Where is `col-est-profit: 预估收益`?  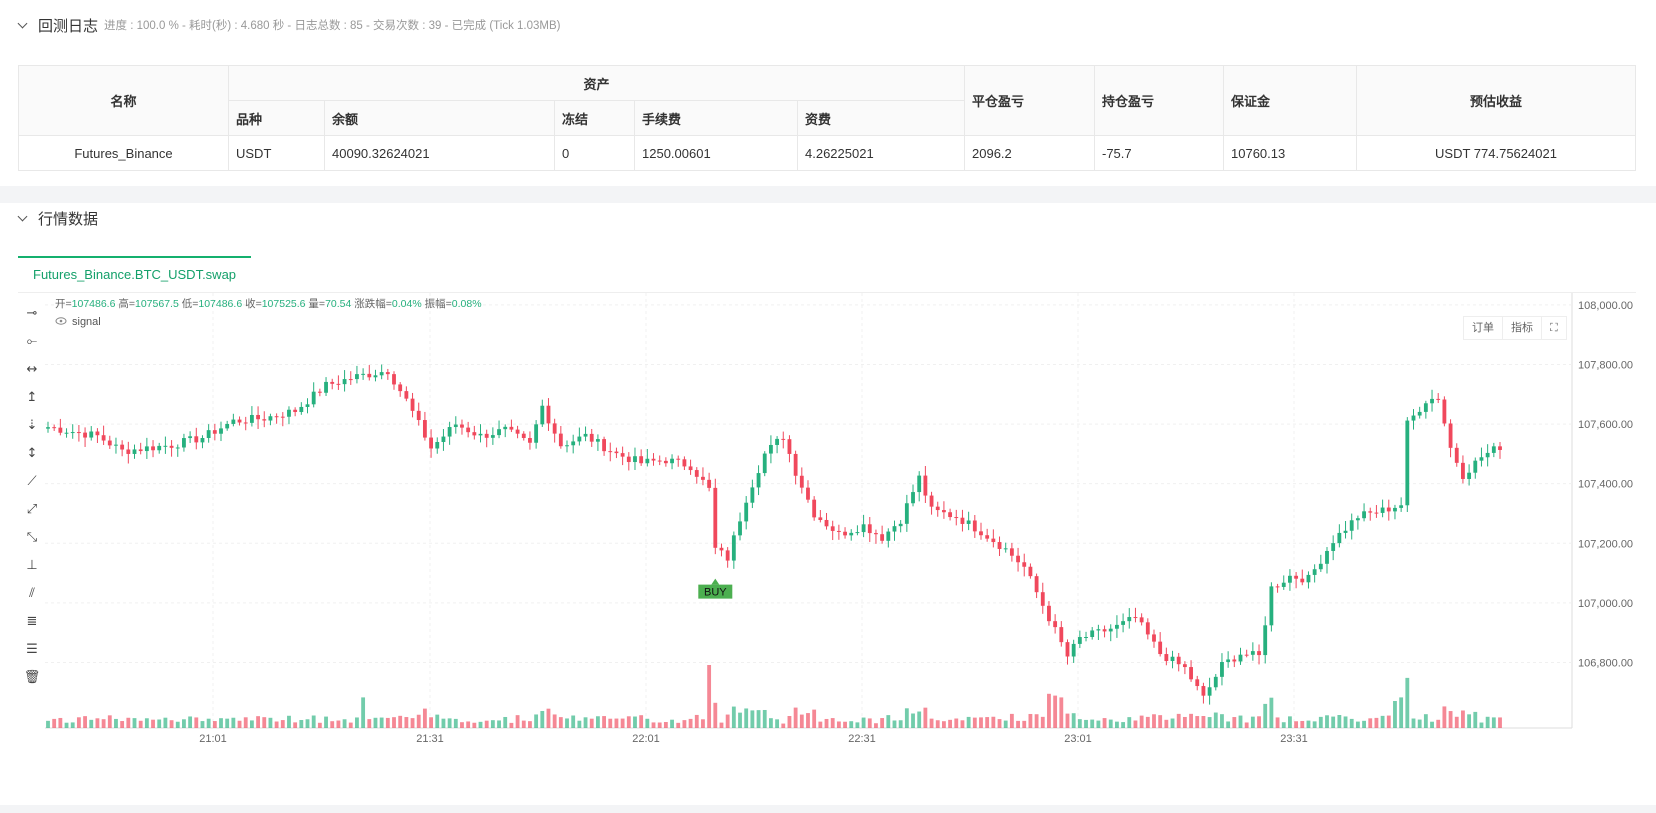
col-est-profit: 预估收益 is located at coordinates (1496, 100).